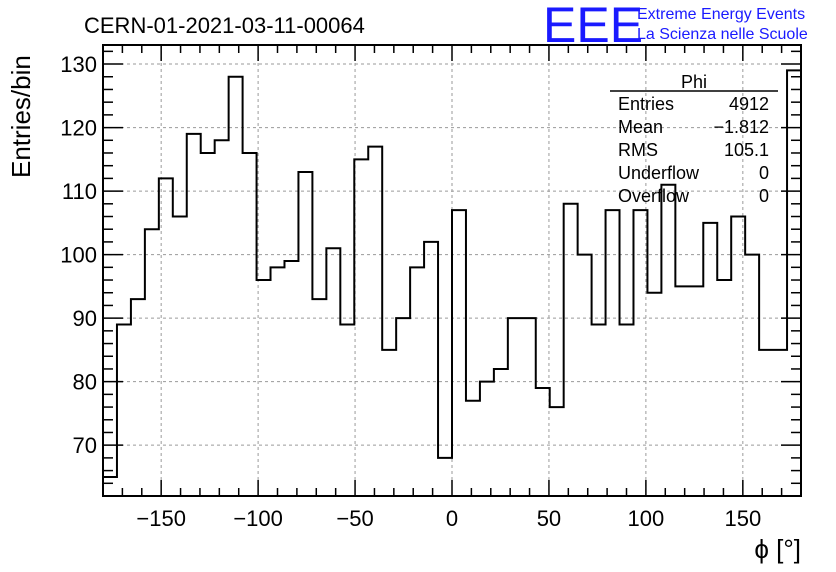 Image resolution: width=836 pixels, height=572 pixels. I want to click on run-title: CERN-01-2021-03-11-00064, so click(224, 25).